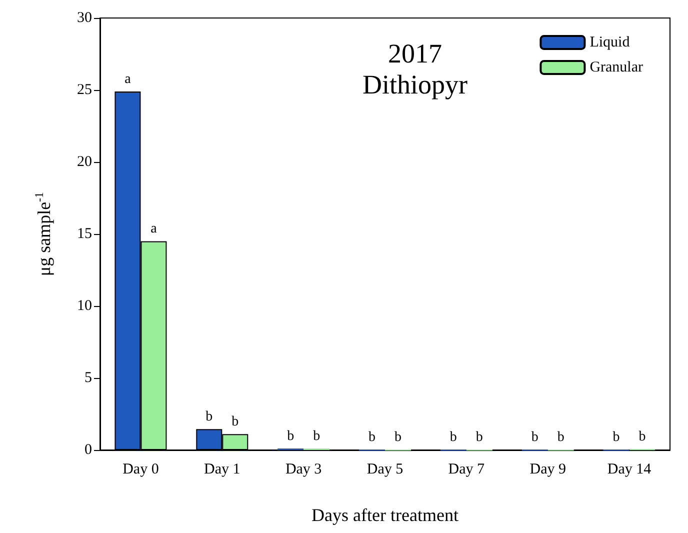 The height and width of the screenshot is (533, 688). I want to click on y-tick-label: 25, so click(84, 90).